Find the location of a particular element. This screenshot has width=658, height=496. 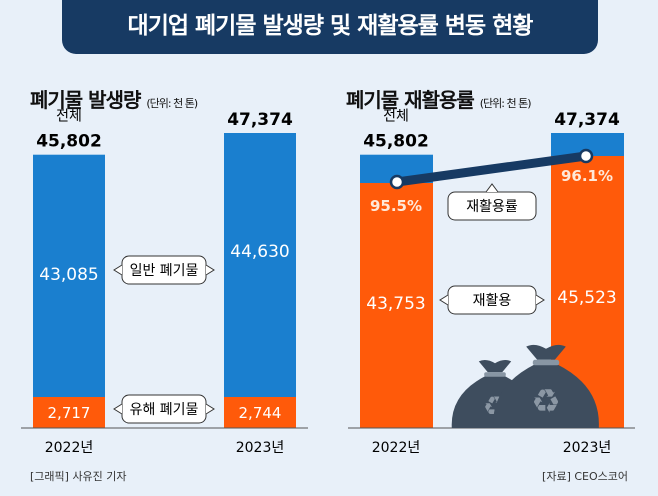

page-title: 대기업 폐기물 발생량 및 재활용률 변동 현황 is located at coordinates (330, 27).